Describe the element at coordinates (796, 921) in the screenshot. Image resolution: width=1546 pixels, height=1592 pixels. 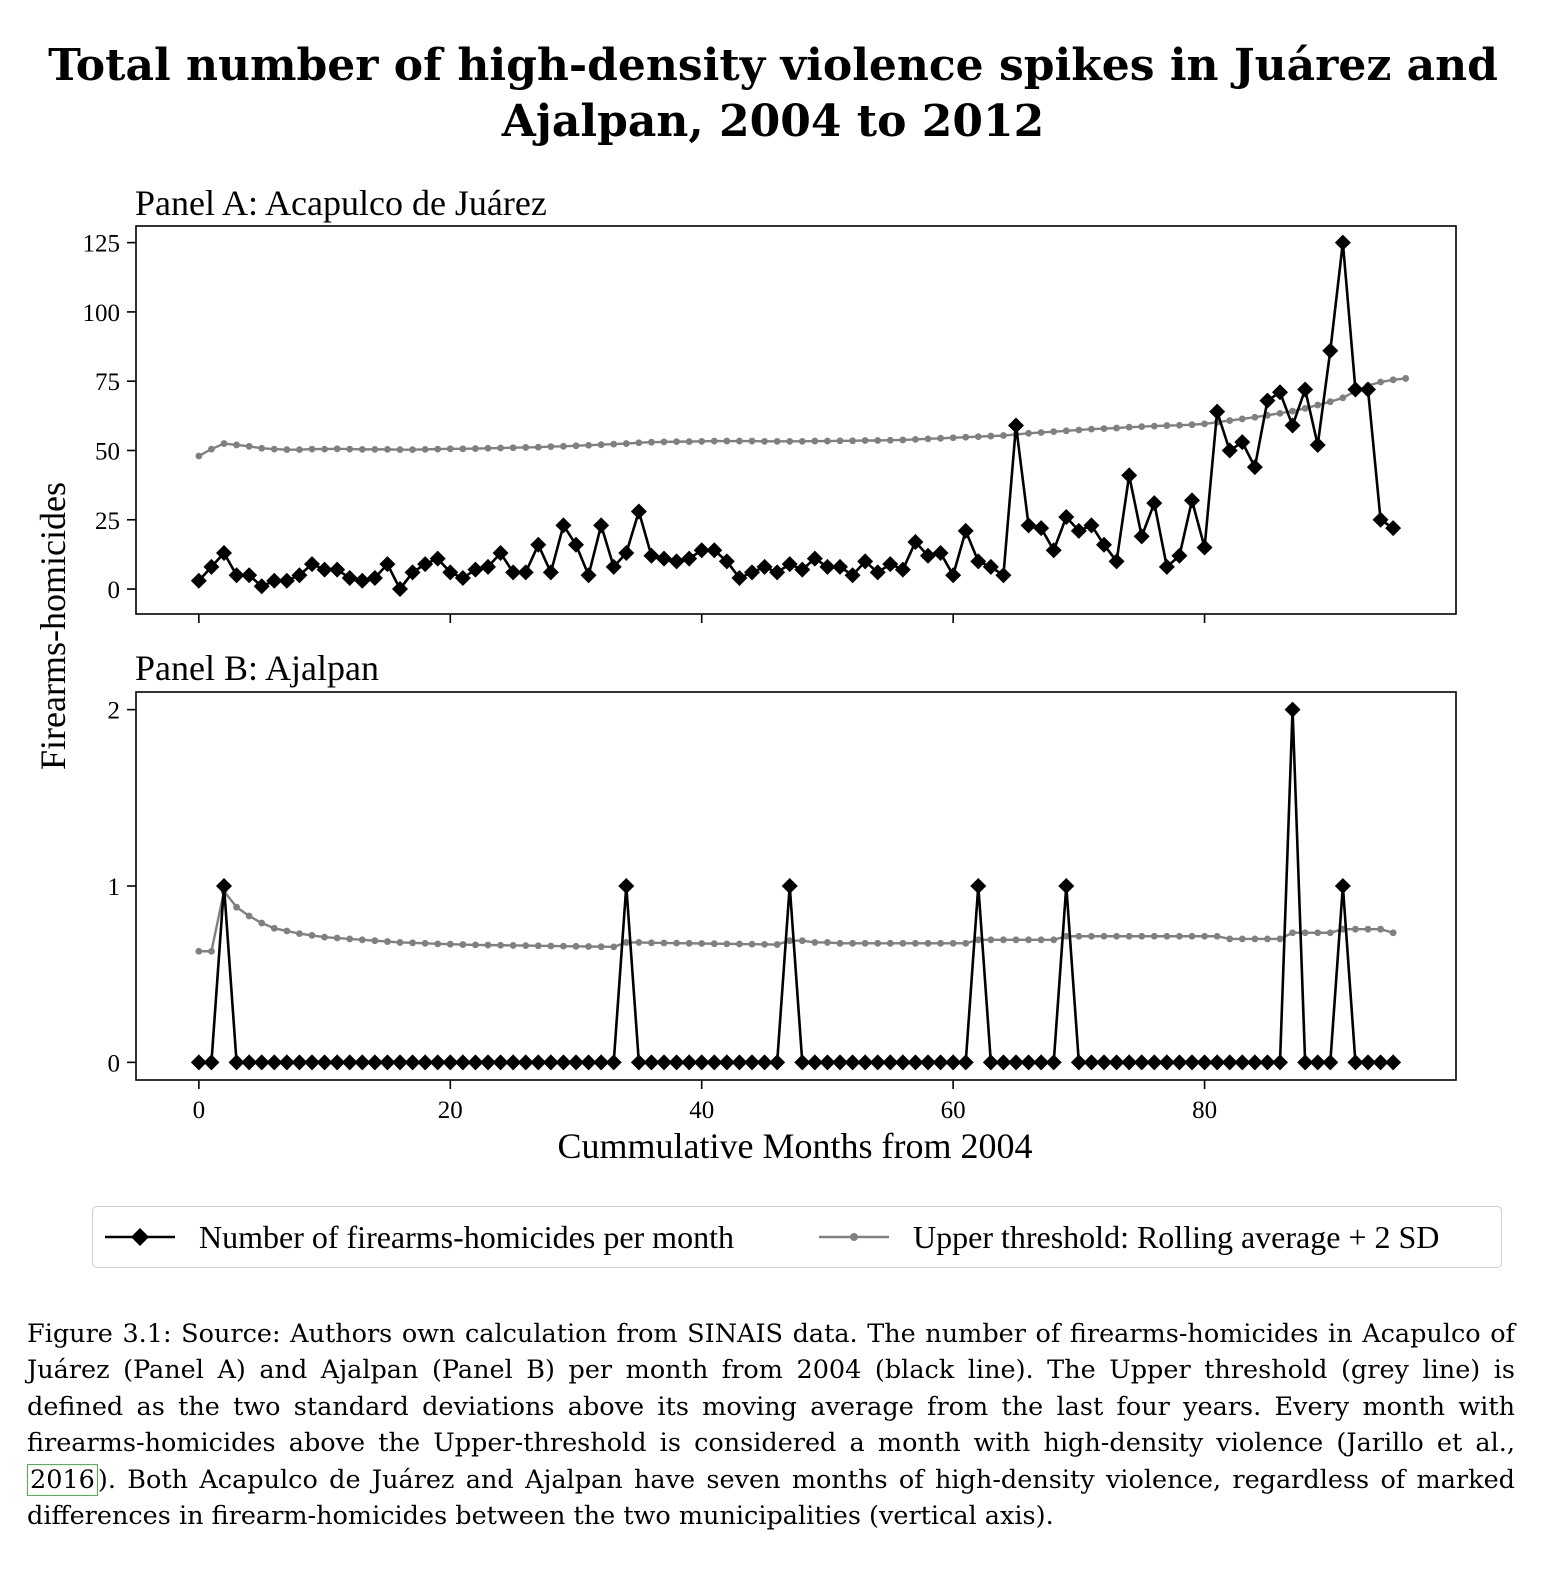
I see `panel-b-series-threshold-line` at that location.